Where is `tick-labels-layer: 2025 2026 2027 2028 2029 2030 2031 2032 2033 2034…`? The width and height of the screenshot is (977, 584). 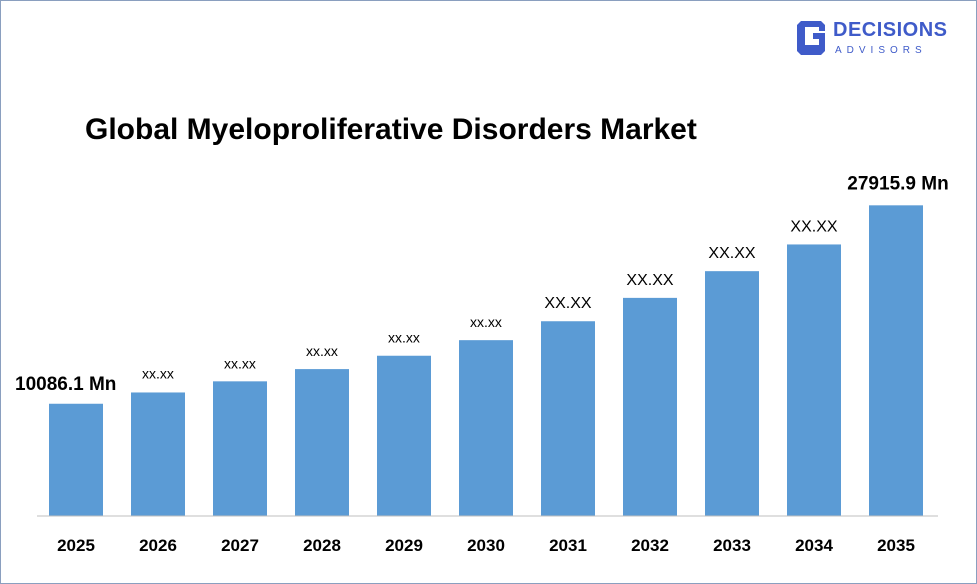 tick-labels-layer: 2025 2026 2027 2028 2029 2030 2031 2032 2033 2034… is located at coordinates (486, 545).